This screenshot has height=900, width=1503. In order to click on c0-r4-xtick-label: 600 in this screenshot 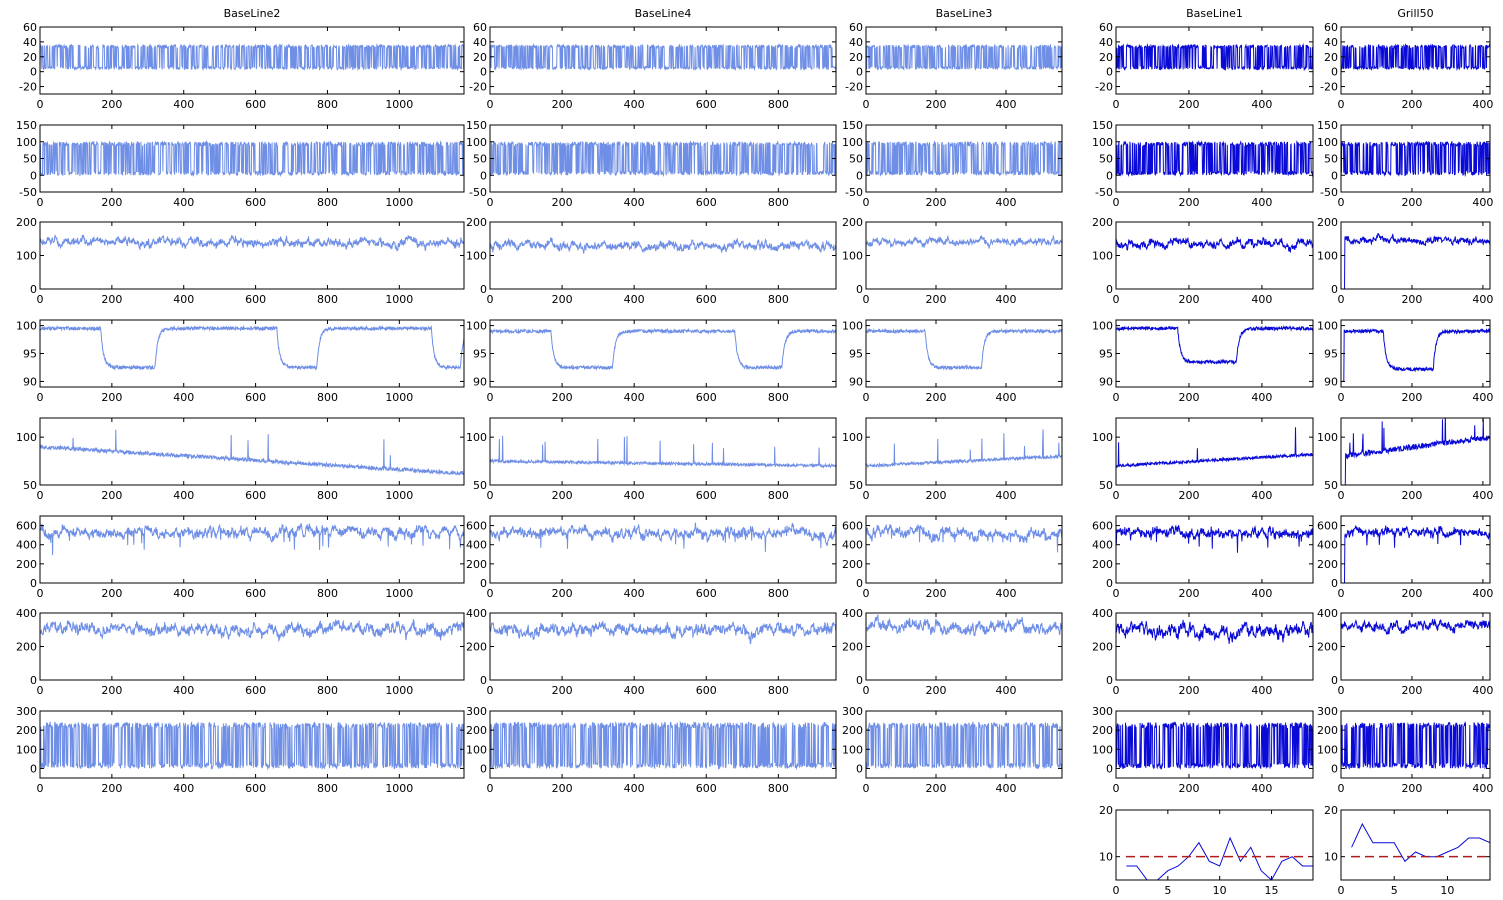, I will do `click(255, 495)`.